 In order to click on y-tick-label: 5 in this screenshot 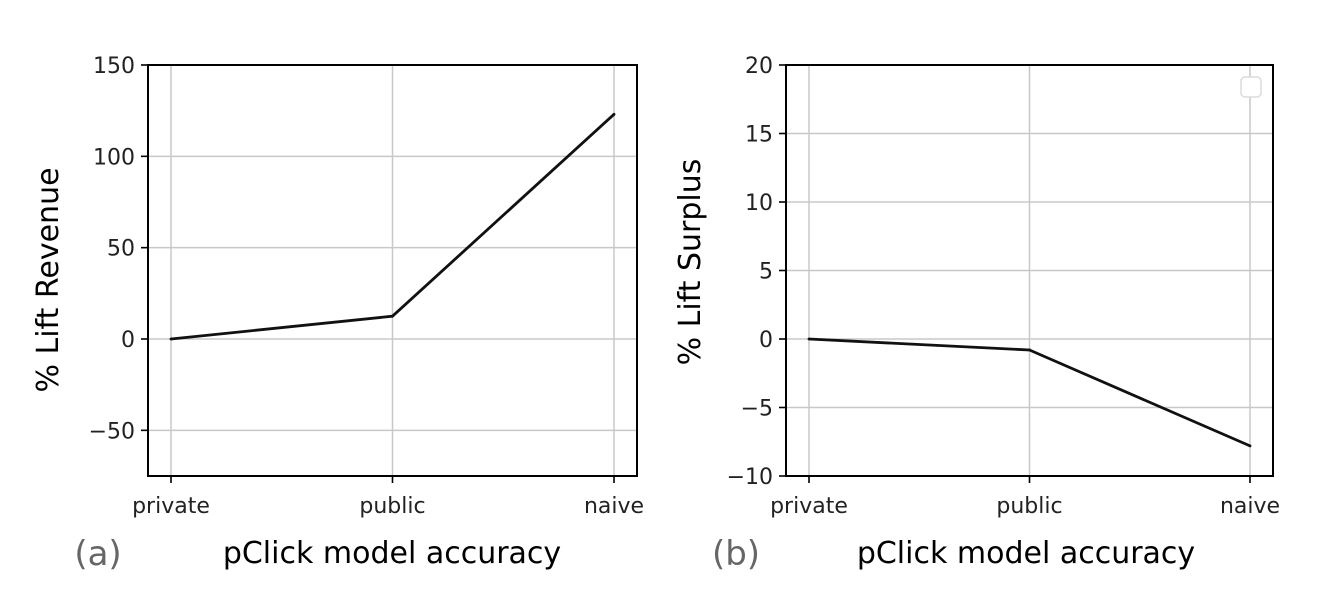, I will do `click(766, 272)`.